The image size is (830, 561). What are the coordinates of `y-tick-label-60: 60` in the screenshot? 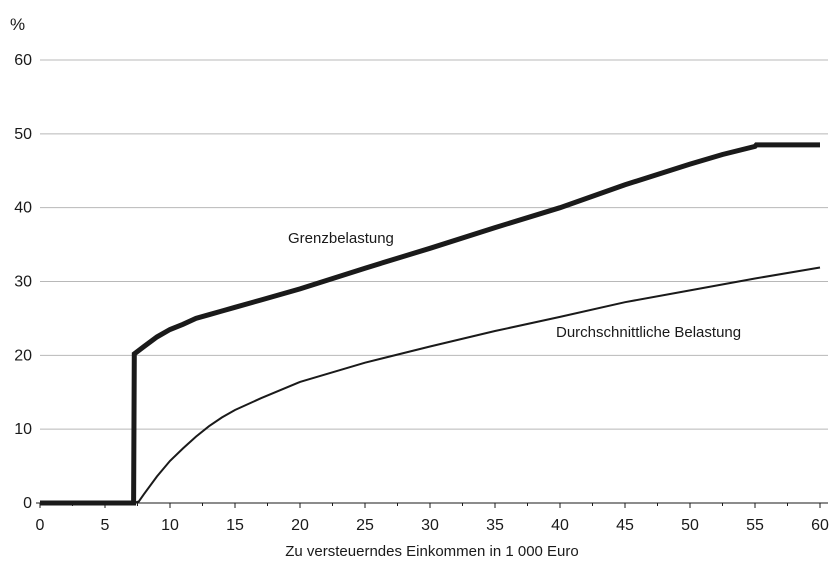 It's located at (23, 60).